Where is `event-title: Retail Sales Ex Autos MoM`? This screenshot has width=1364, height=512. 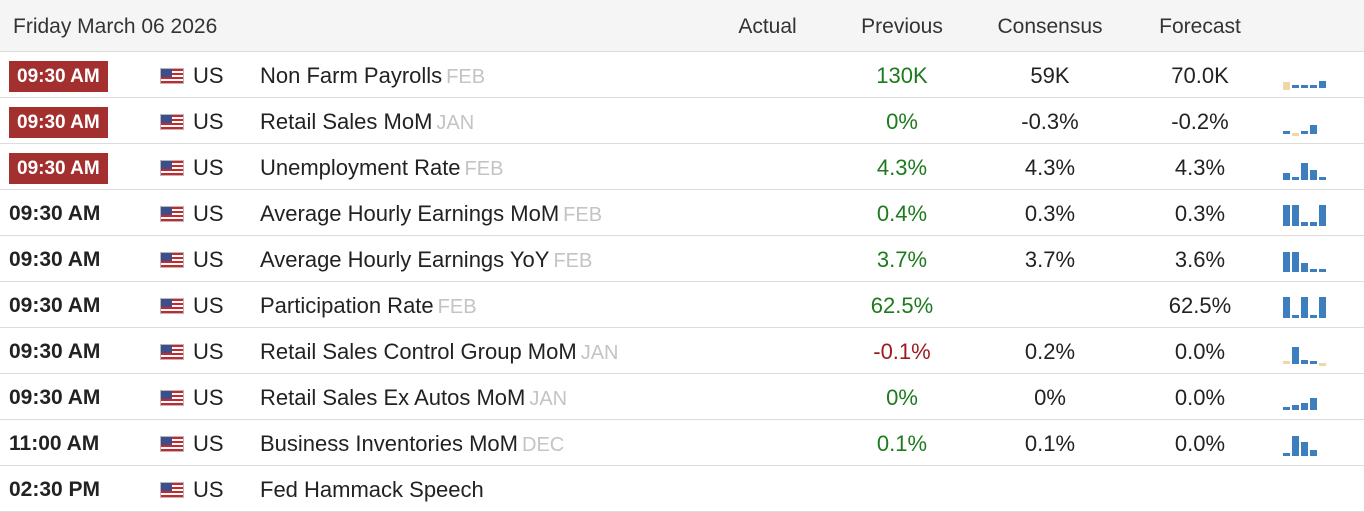 event-title: Retail Sales Ex Autos MoM is located at coordinates (393, 397).